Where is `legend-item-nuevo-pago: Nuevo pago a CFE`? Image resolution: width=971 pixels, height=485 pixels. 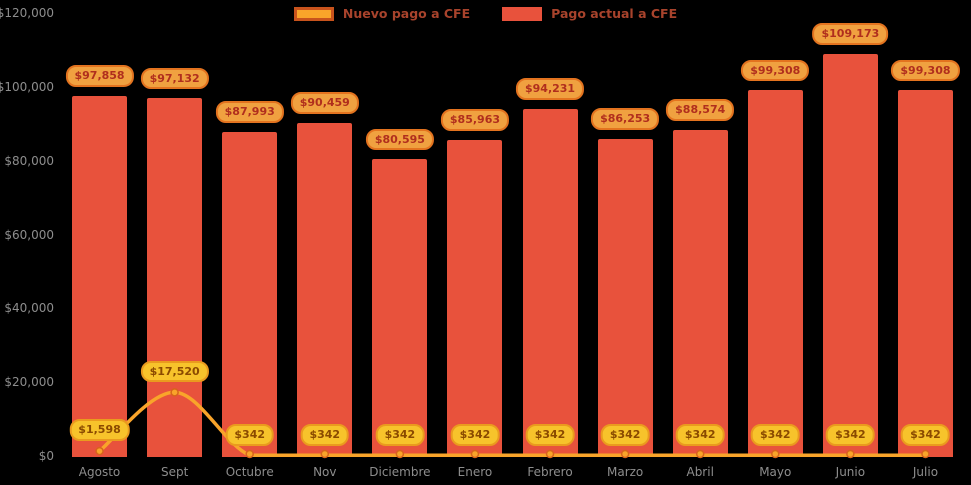
legend-item-nuevo-pago: Nuevo pago a CFE is located at coordinates (382, 13).